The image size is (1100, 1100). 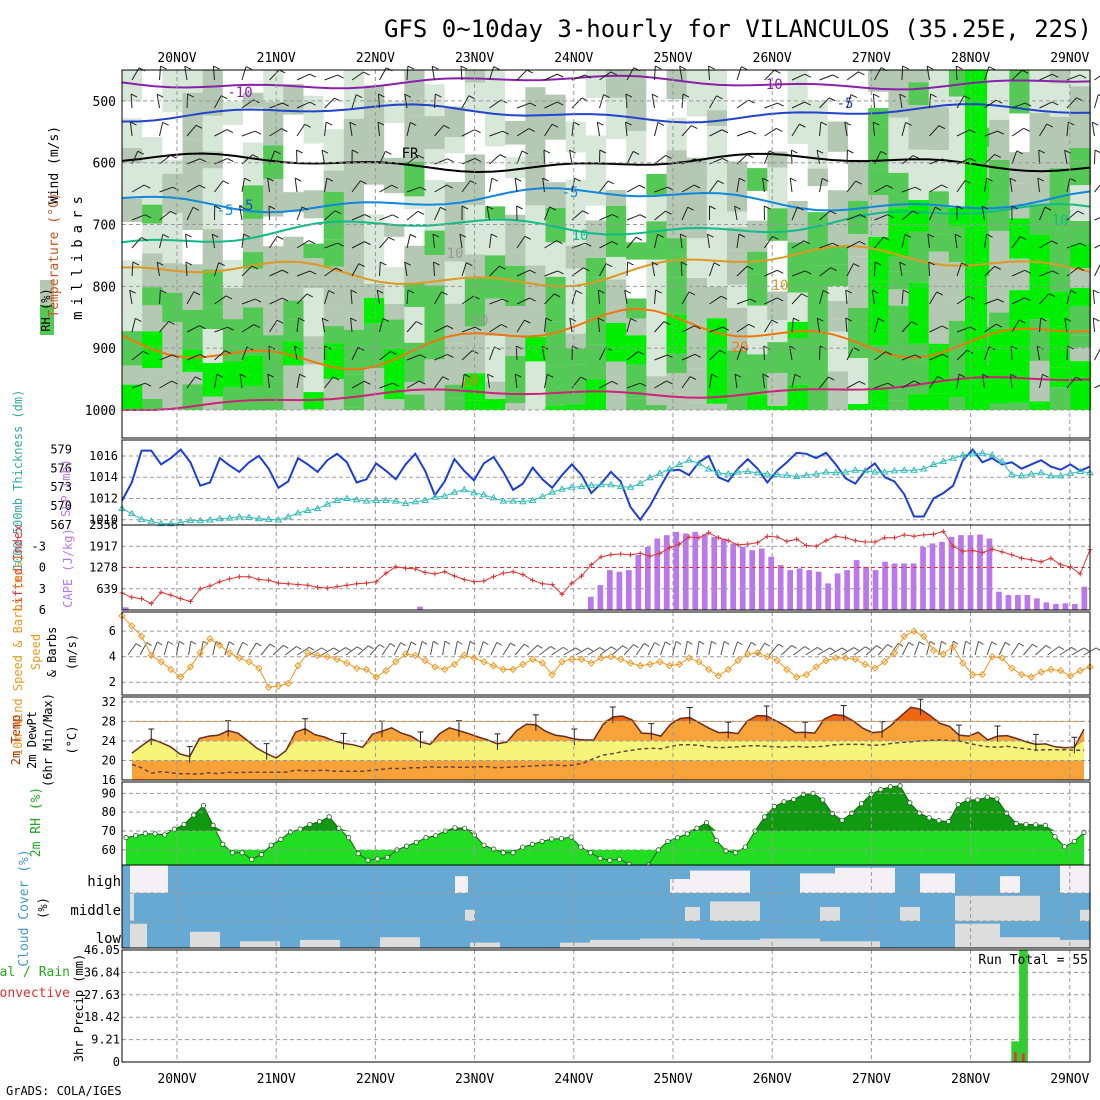 I want to click on thickness-tick-label: 570, so click(x=61, y=506).